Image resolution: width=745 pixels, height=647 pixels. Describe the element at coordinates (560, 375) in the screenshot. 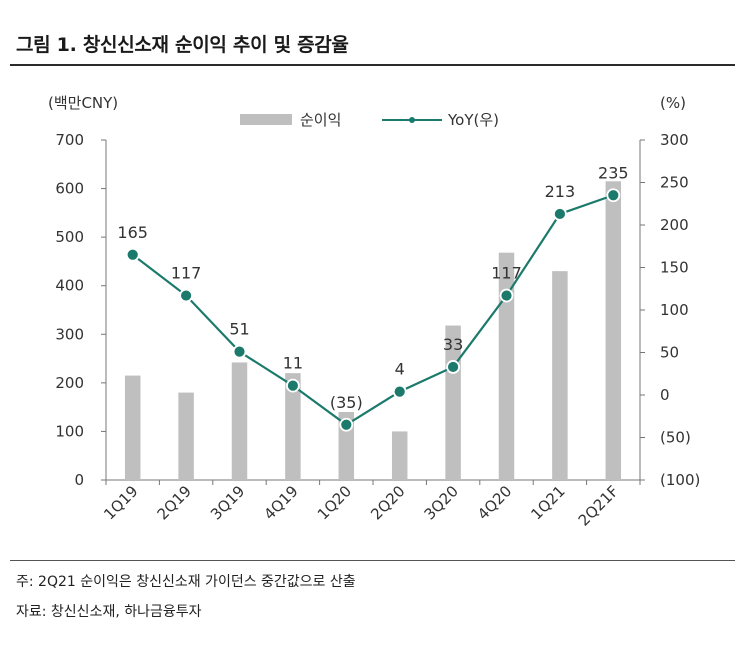

I see `bar-1Q21` at that location.